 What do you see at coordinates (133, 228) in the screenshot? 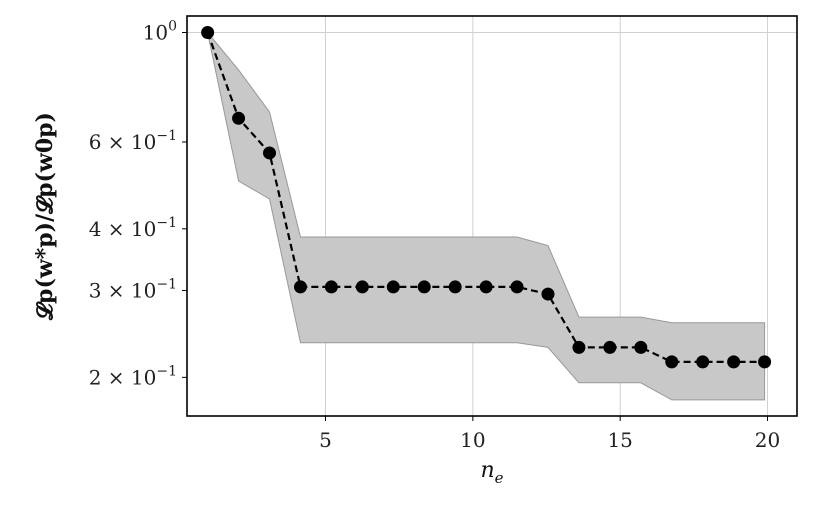
I see `y-tick-label-2: 4 × 10⁻¹` at bounding box center [133, 228].